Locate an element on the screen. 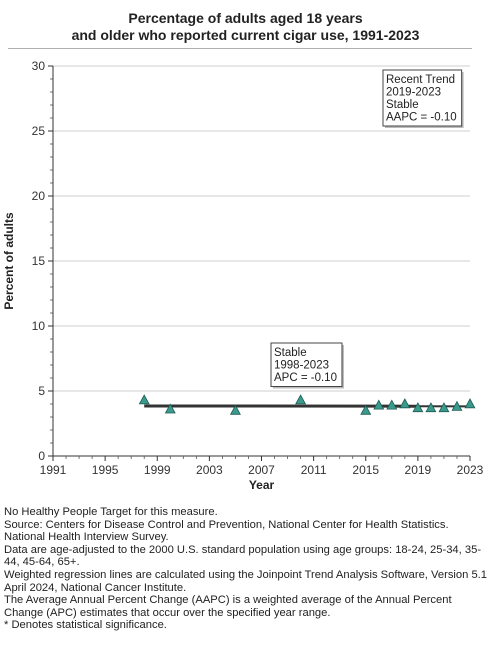 The width and height of the screenshot is (491, 646). x-tick-label-1995: 1995 is located at coordinates (105, 470).